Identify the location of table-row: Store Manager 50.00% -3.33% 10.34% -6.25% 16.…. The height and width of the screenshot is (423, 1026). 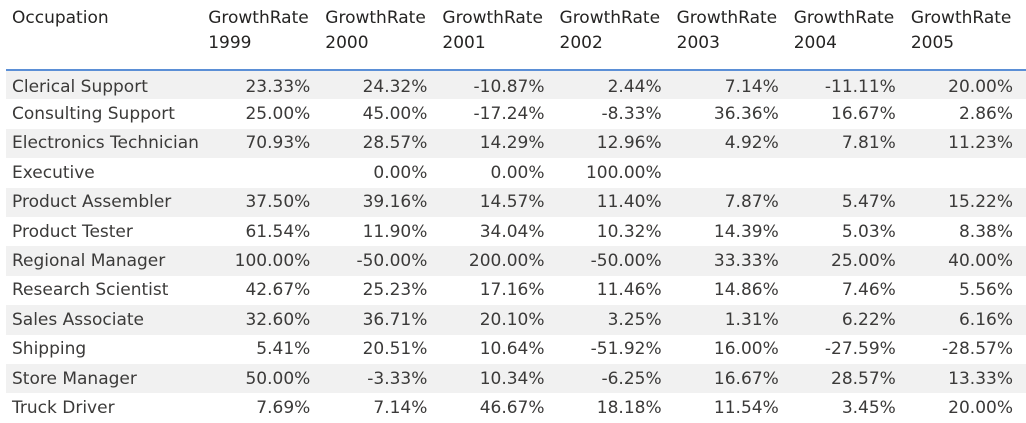
(516, 378).